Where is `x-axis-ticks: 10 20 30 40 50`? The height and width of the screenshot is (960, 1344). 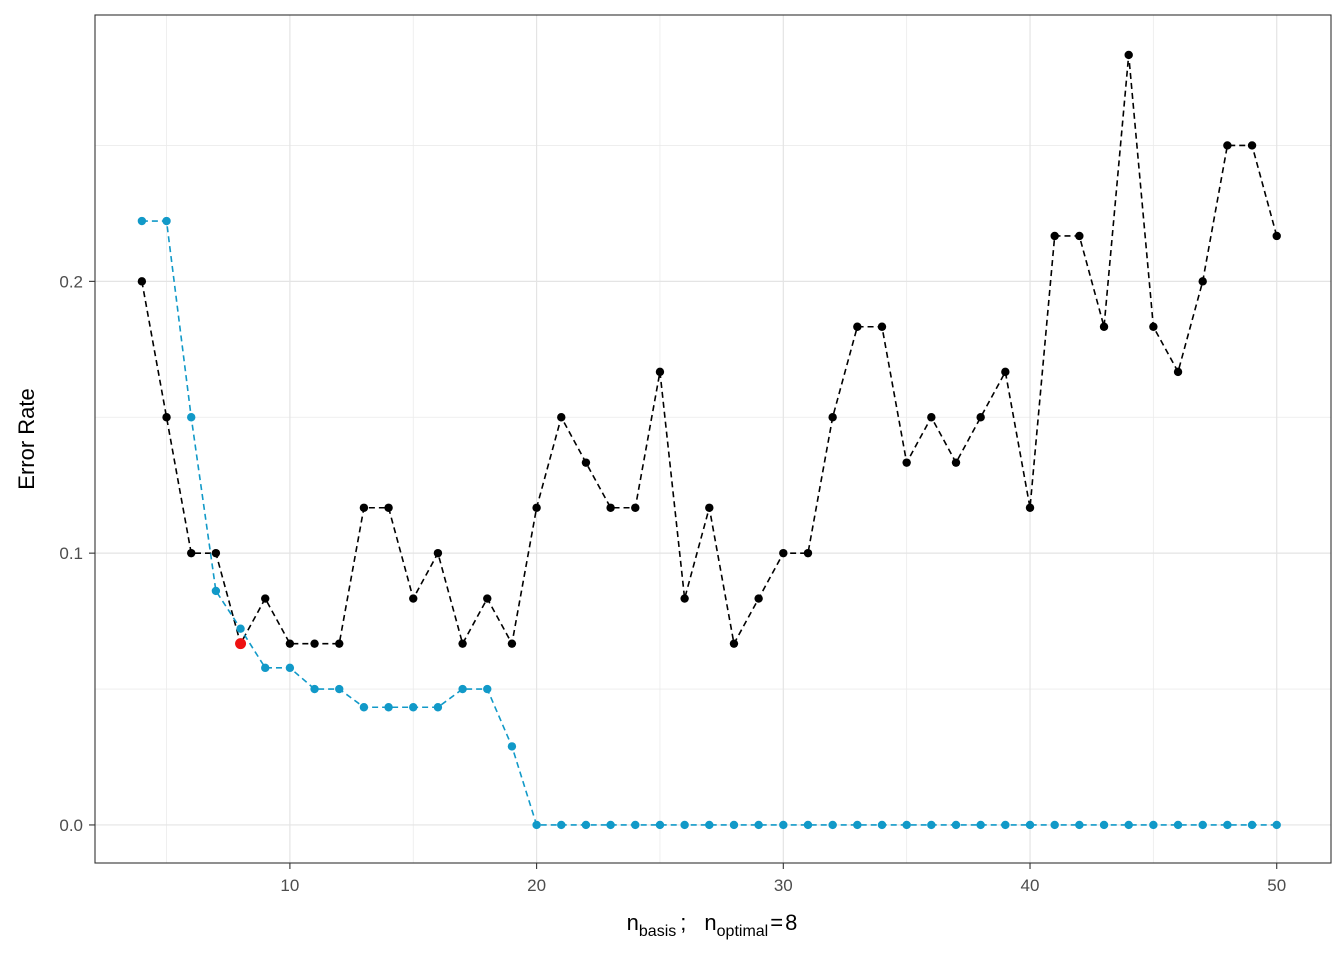 x-axis-ticks: 10 20 30 40 50 is located at coordinates (783, 879).